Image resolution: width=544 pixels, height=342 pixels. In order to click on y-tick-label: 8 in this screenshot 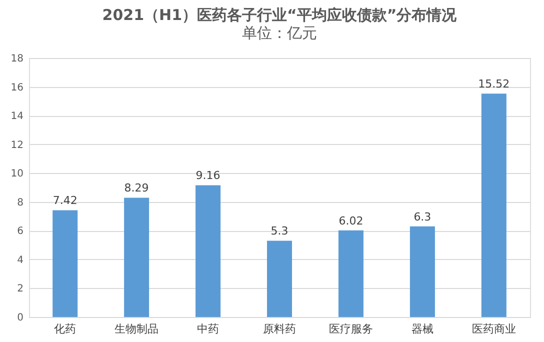, I will do `click(20, 202)`.